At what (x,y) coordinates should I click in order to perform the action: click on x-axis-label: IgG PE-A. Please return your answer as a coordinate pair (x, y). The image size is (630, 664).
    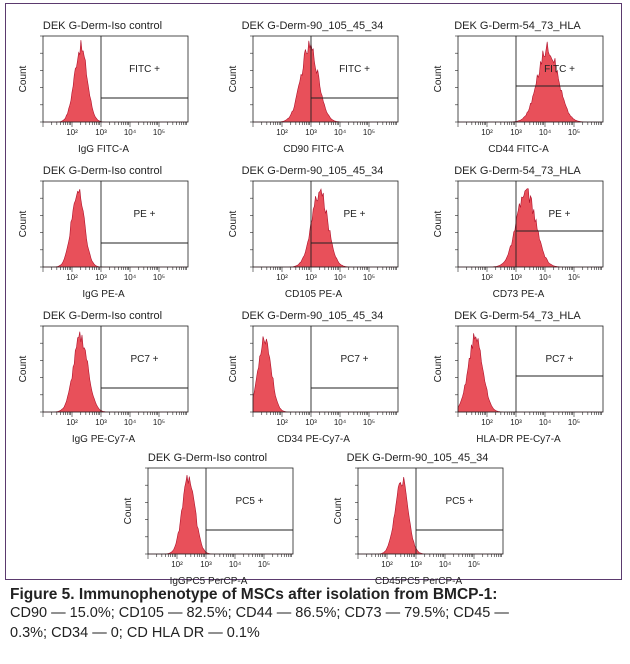
    Looking at the image, I should click on (103, 294).